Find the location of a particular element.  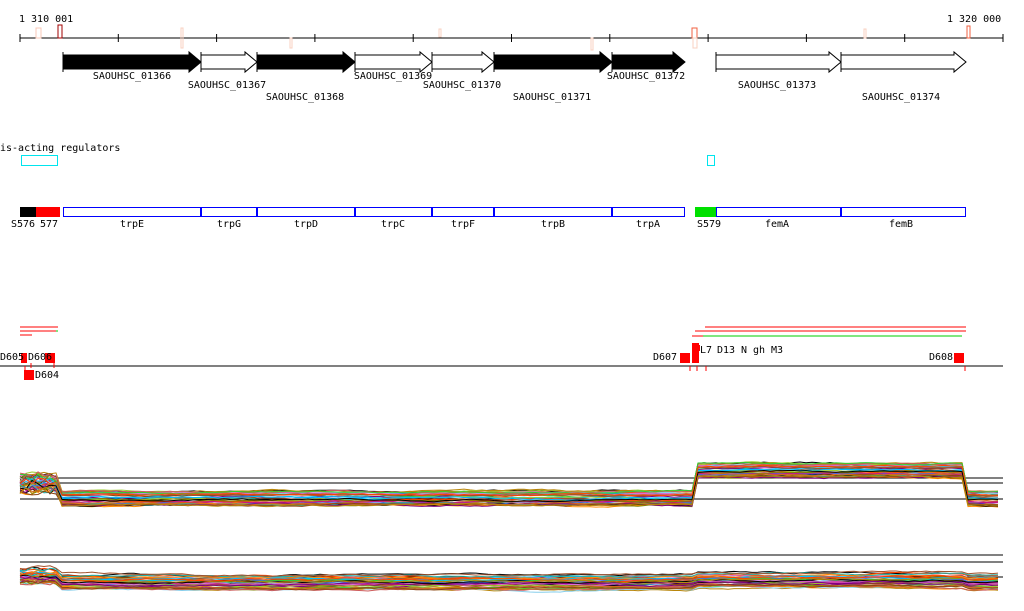

gene-label: SAOUHSC_01373 is located at coordinates (777, 85).